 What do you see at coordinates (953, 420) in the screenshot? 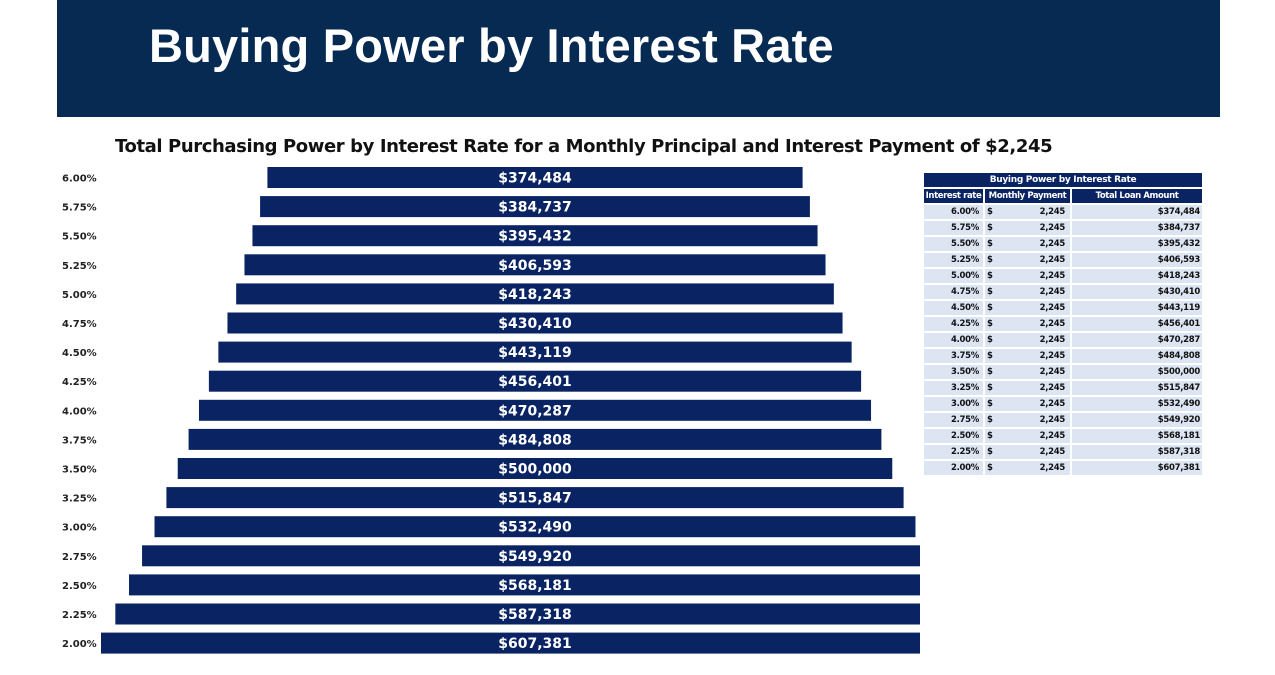
I see `cell-interest-rate: 2.75%` at bounding box center [953, 420].